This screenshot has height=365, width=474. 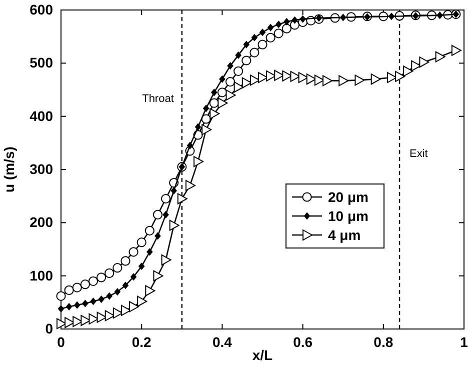 I want to click on y-tick-label: 200, so click(x=42, y=222).